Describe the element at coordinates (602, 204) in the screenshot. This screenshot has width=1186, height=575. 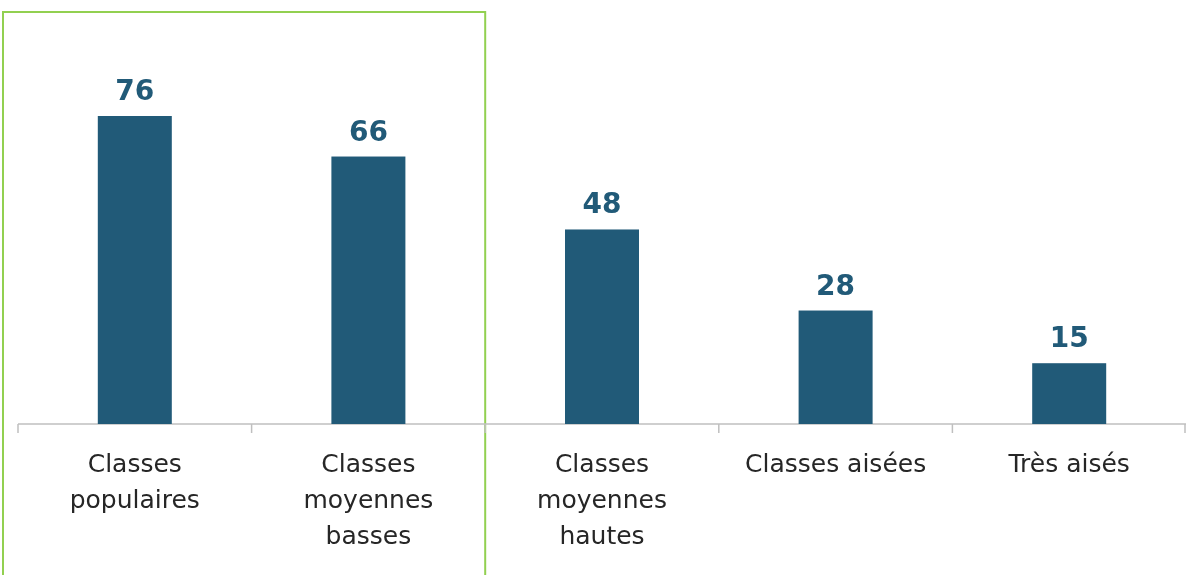
I see `data-label: 48` at that location.